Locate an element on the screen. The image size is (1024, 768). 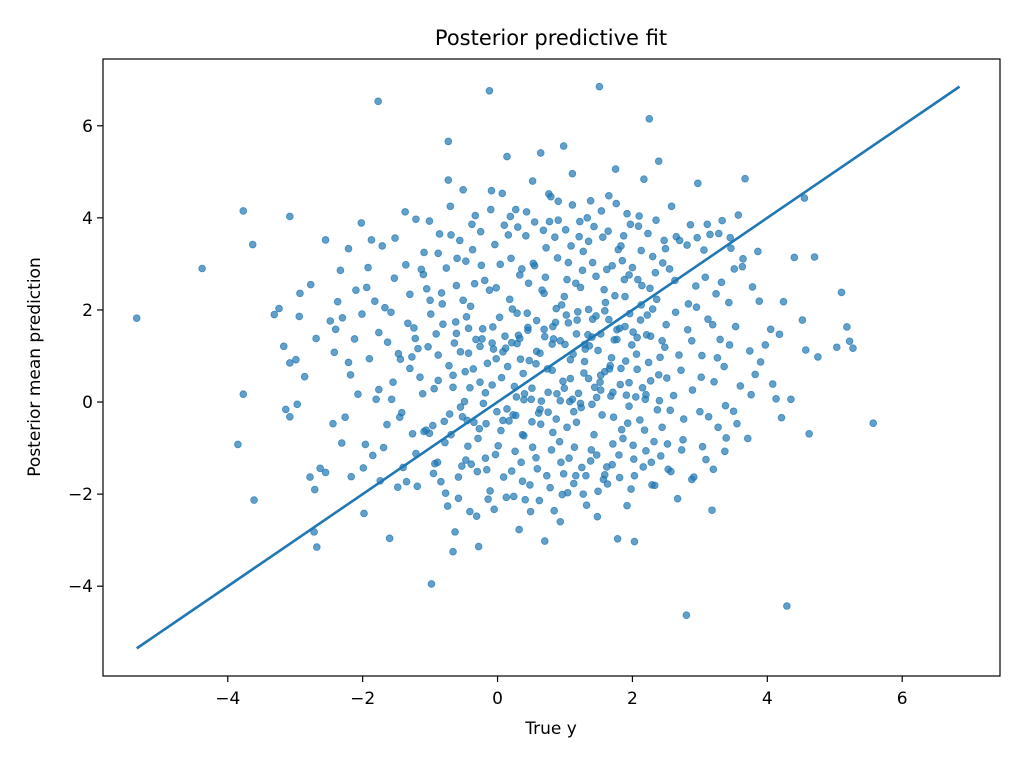
y-axis-label: Posterior mean prediction is located at coordinates (35, 366).